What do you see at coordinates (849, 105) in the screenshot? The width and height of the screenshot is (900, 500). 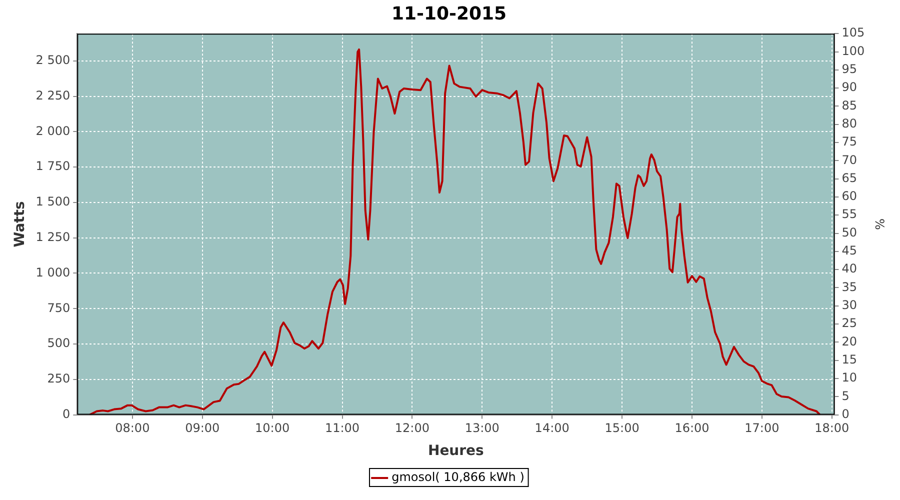 I see `y2-tick-label: 85` at bounding box center [849, 105].